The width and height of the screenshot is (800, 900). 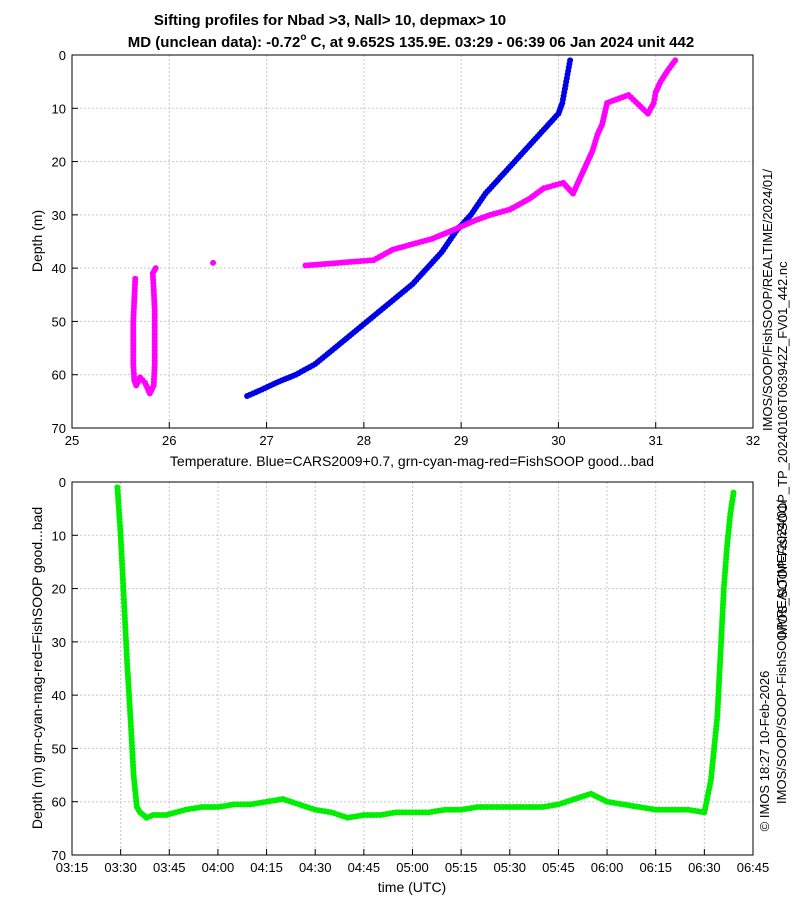 I want to click on x-tick-label: 25, so click(x=72, y=440).